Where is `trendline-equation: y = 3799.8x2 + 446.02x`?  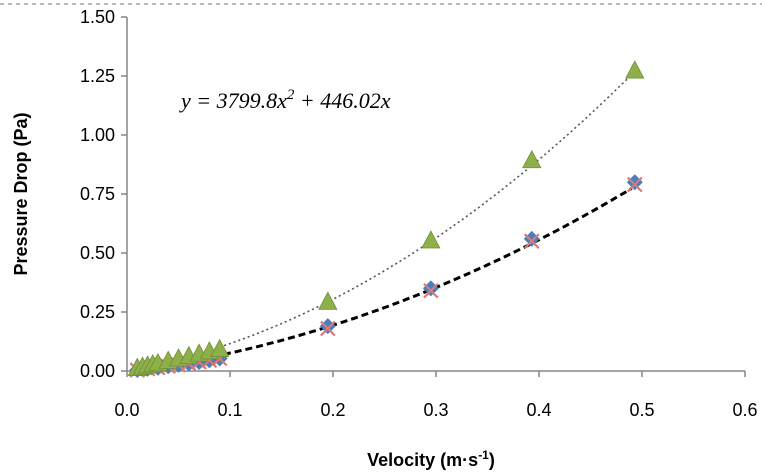 trendline-equation: y = 3799.8x2 + 446.02x is located at coordinates (285, 100).